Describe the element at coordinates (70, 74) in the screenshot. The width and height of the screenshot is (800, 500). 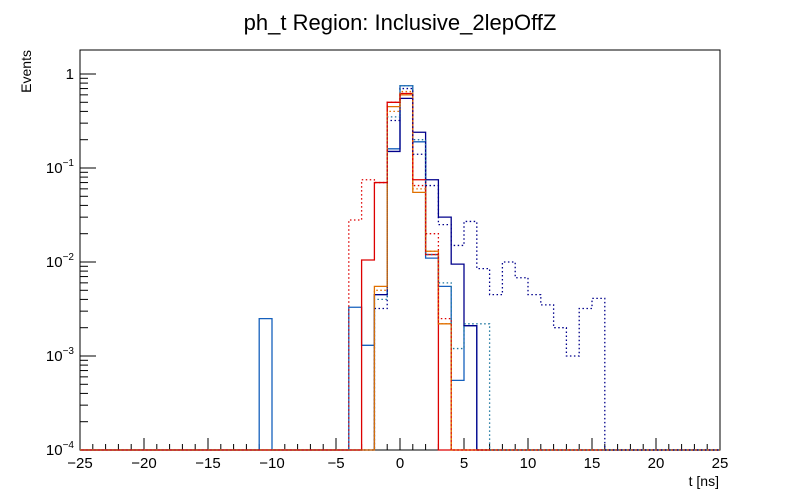
I see `y-tick-label: 1` at that location.